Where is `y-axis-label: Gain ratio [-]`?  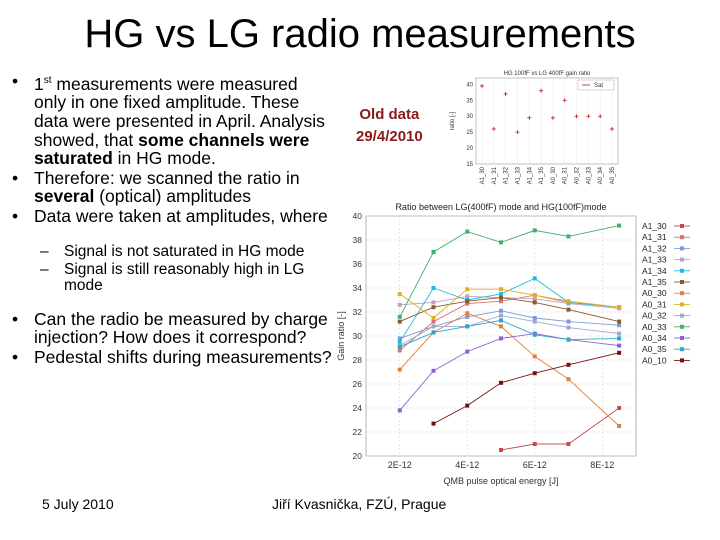 y-axis-label: Gain ratio [-] is located at coordinates (341, 336).